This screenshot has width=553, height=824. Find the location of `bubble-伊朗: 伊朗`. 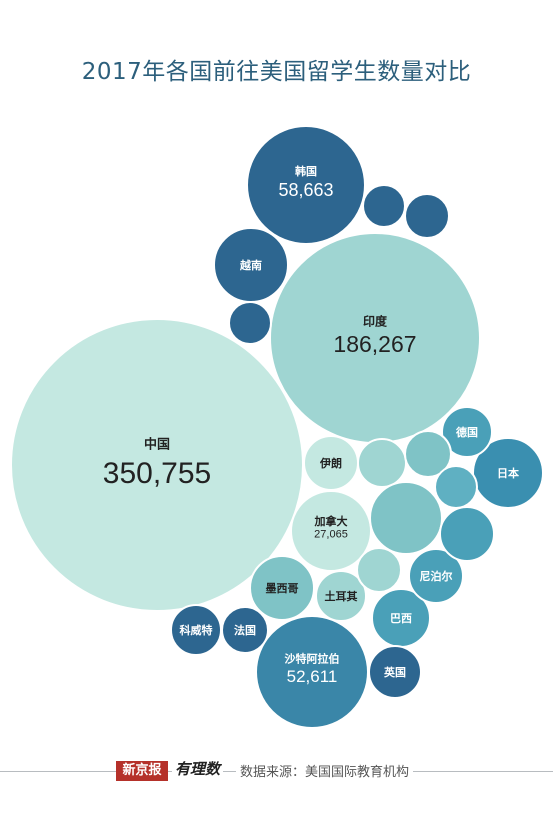

bubble-伊朗: 伊朗 is located at coordinates (331, 463).